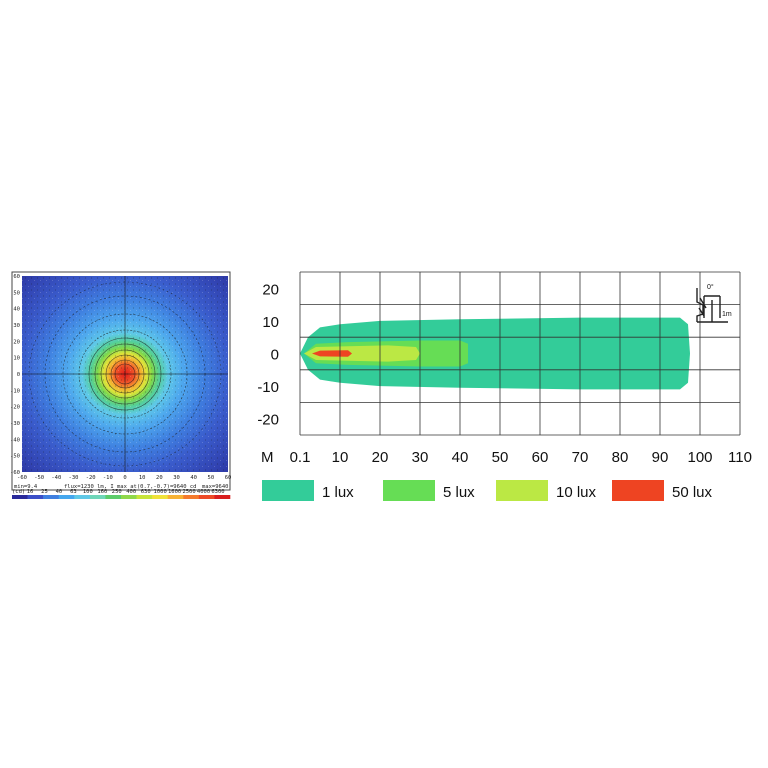  Describe the element at coordinates (215, 487) in the screenshot. I see `heatmap-max-label: max=9640` at that location.